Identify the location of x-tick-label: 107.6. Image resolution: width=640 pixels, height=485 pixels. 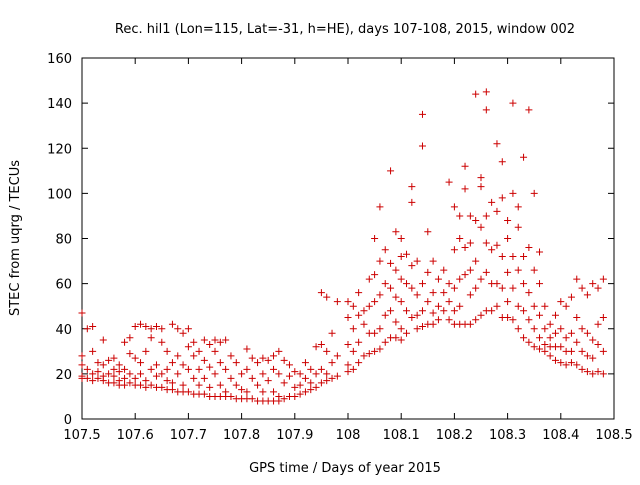
(135, 435).